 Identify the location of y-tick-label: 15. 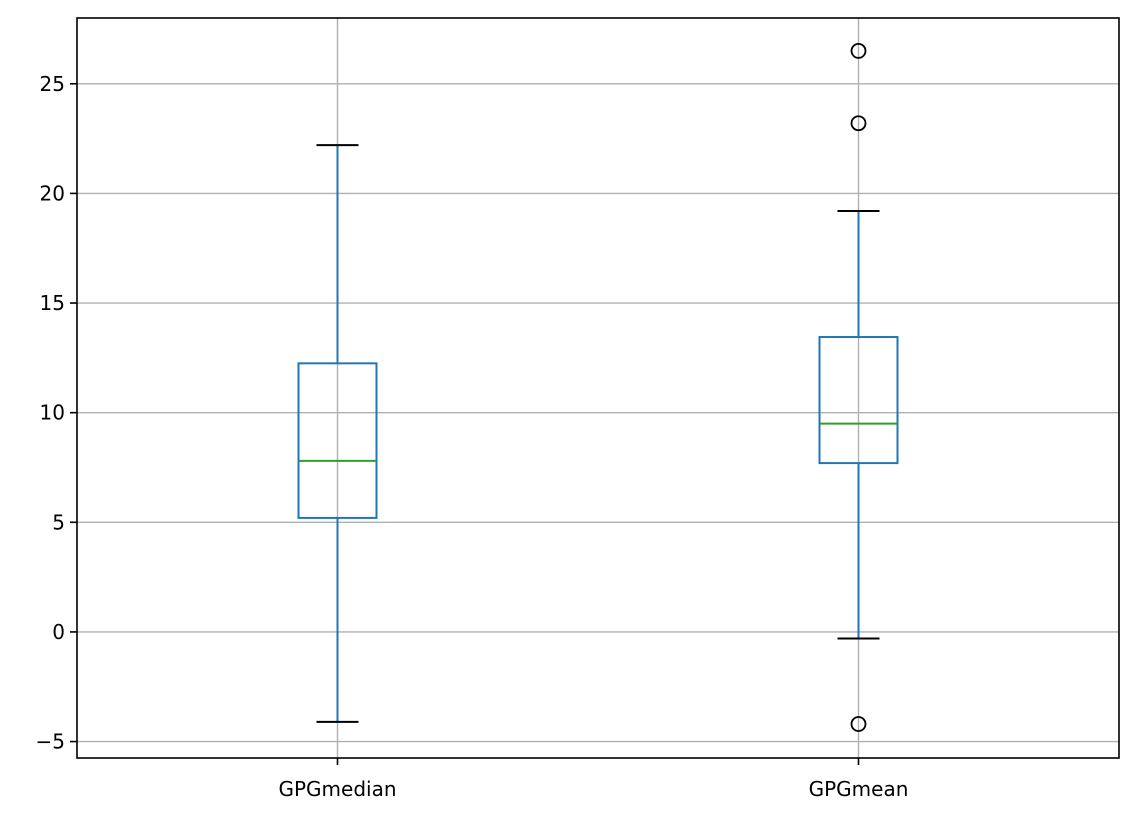
(52, 303).